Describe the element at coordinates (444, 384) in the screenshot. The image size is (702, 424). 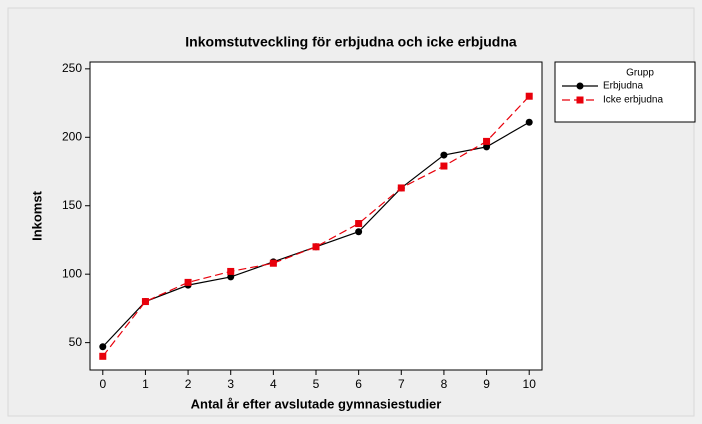
I see `x-tick-label: 8` at that location.